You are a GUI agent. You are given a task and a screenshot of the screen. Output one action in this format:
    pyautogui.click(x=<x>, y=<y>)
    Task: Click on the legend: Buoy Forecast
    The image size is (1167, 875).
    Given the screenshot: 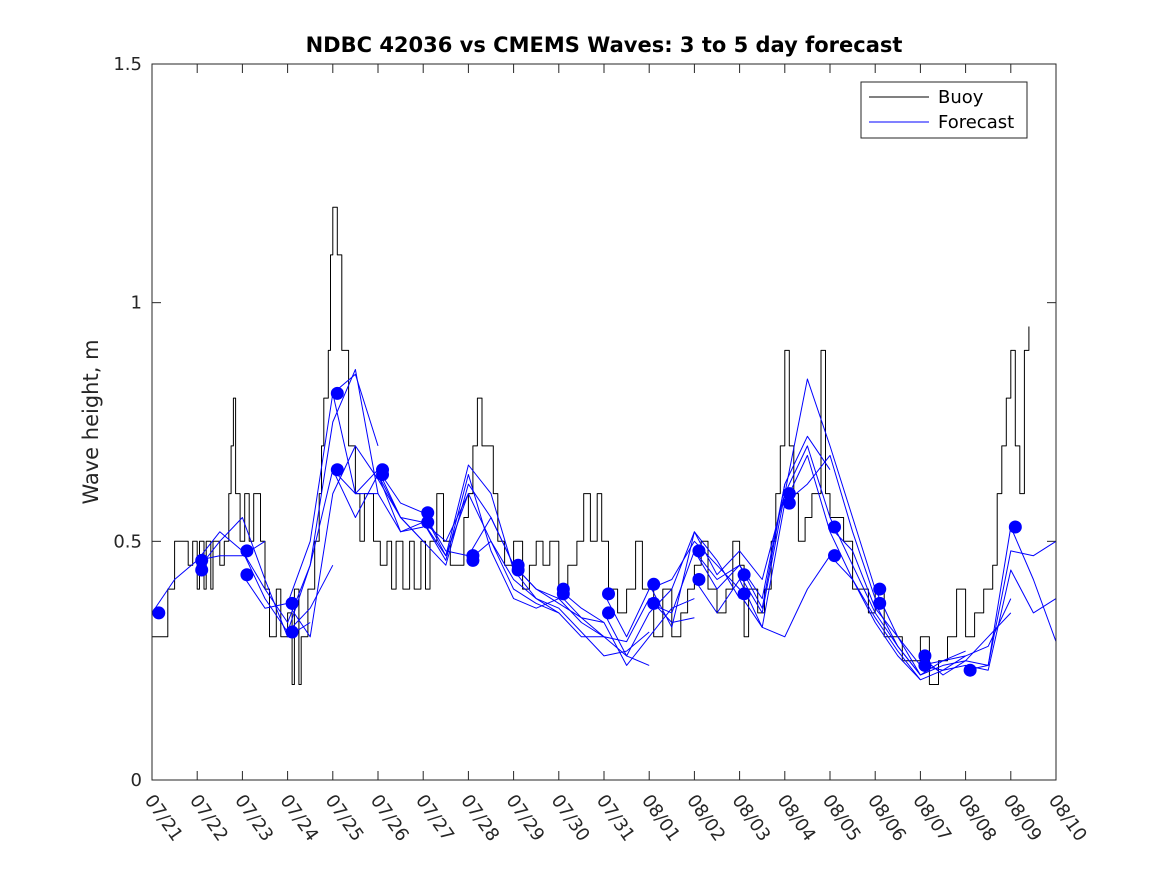 What is the action you would take?
    pyautogui.click(x=944, y=110)
    